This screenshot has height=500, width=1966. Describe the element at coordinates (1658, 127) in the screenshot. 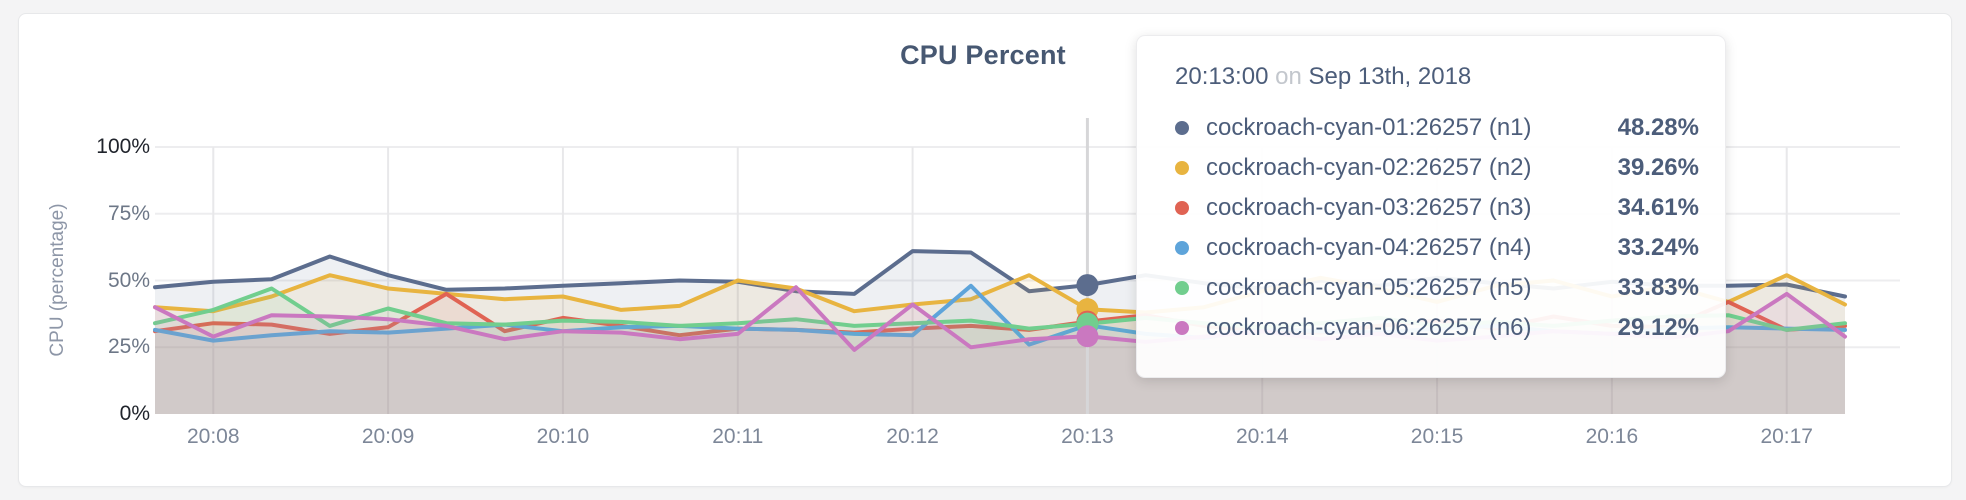

I see `series-value: 48.28%` at that location.